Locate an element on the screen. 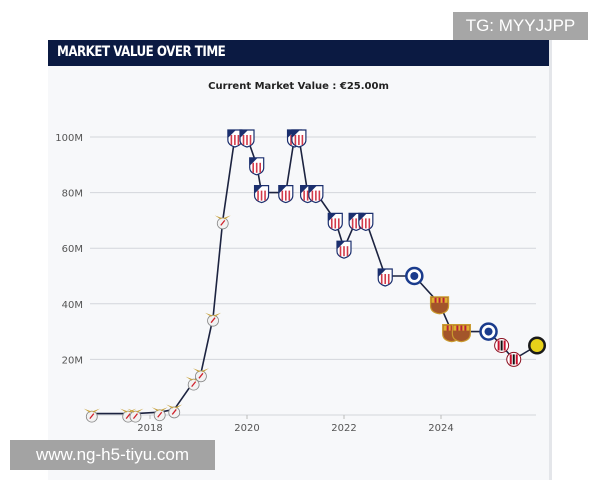  y-tick-label: 20M is located at coordinates (72, 360).